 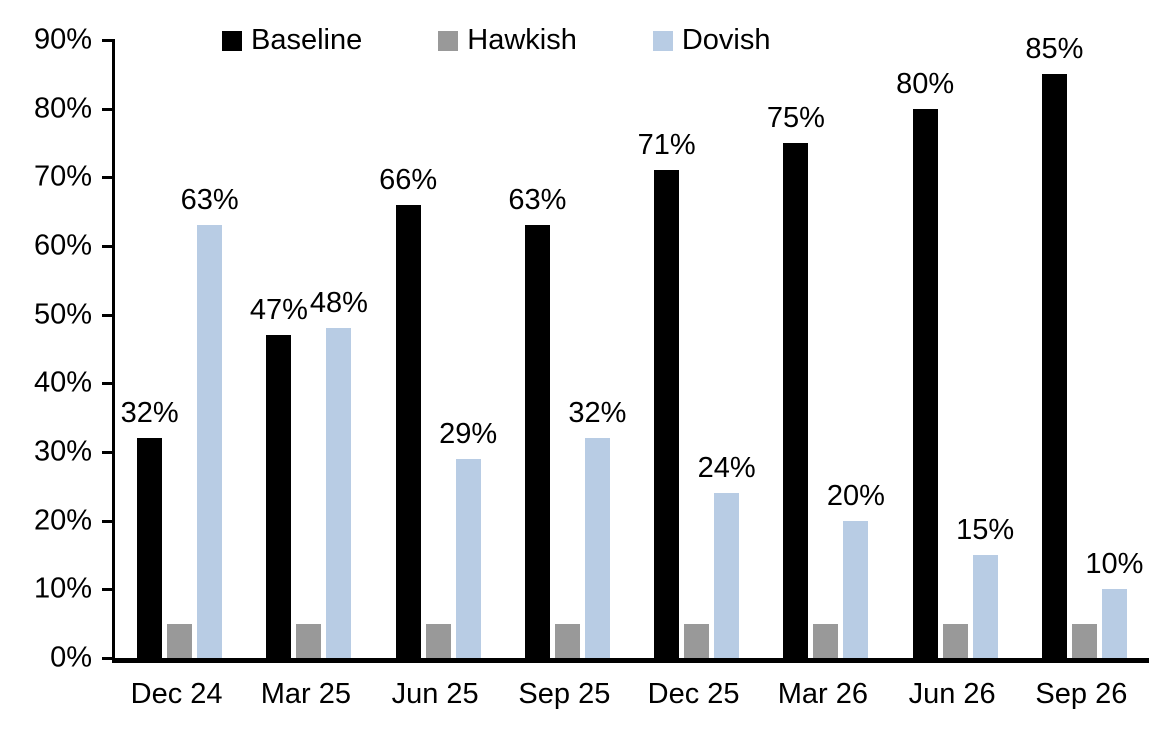 I want to click on x-axis-label: Sep 25, so click(x=564, y=694).